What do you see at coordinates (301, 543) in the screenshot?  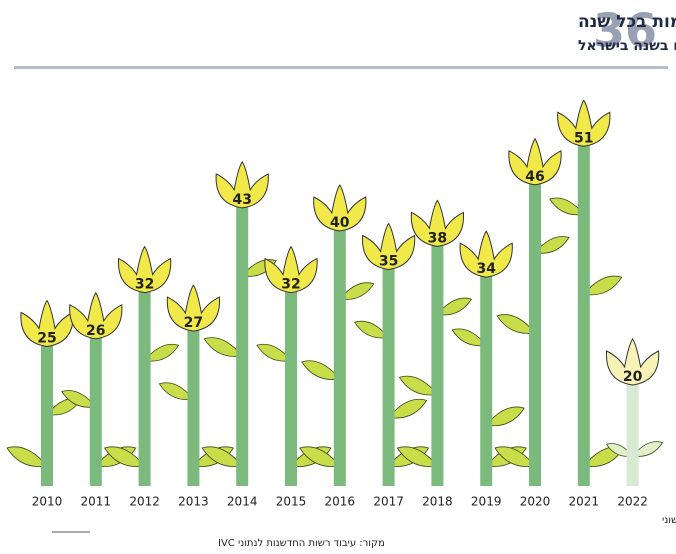 I see `source: מקור: עיבוד רשות החדשנות לנתוני IVC` at bounding box center [301, 543].